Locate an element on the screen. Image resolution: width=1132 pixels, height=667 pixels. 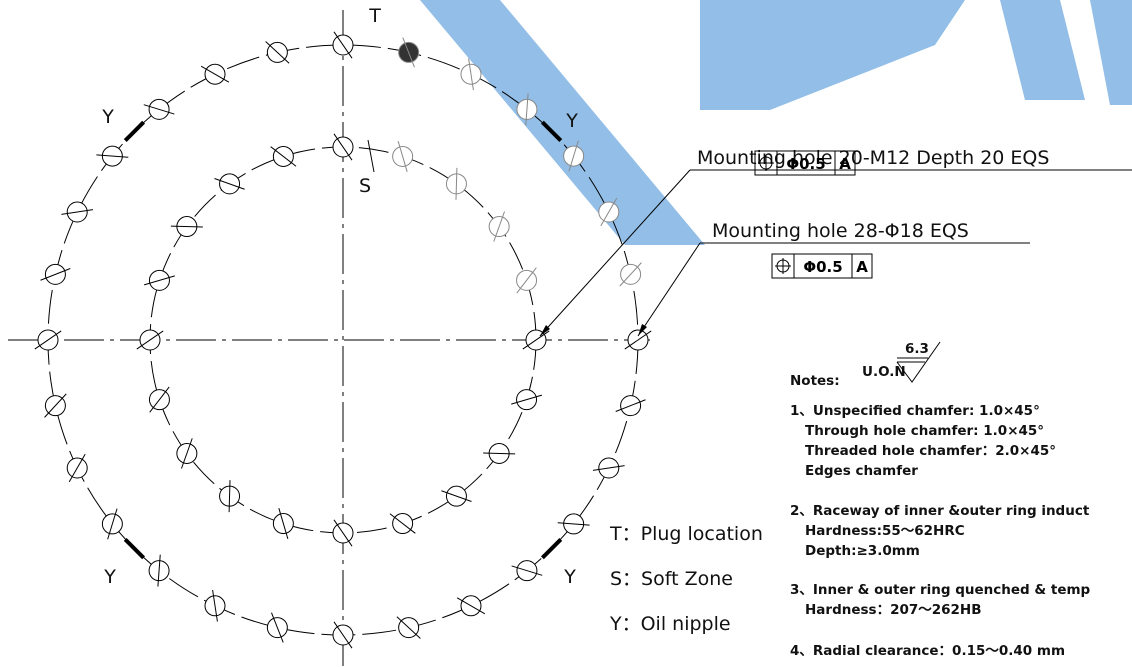
legend-item: Y：Oil nipple is located at coordinates (670, 624).